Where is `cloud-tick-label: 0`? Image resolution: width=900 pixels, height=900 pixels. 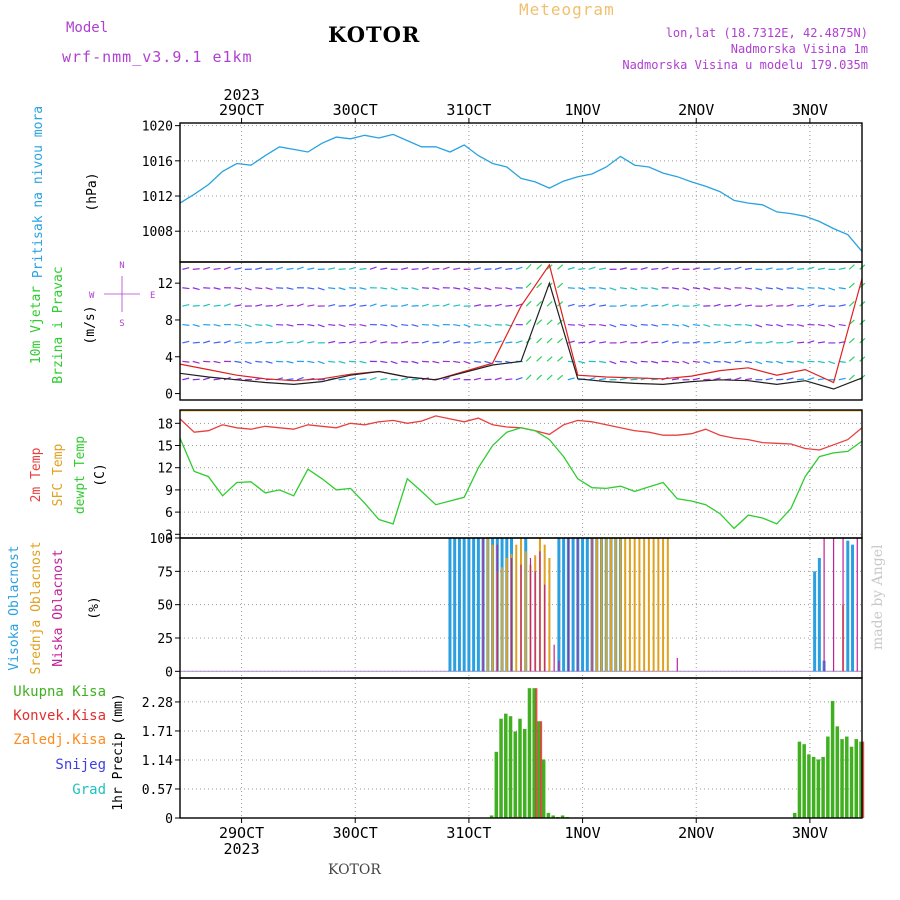 cloud-tick-label: 0 is located at coordinates (169, 672).